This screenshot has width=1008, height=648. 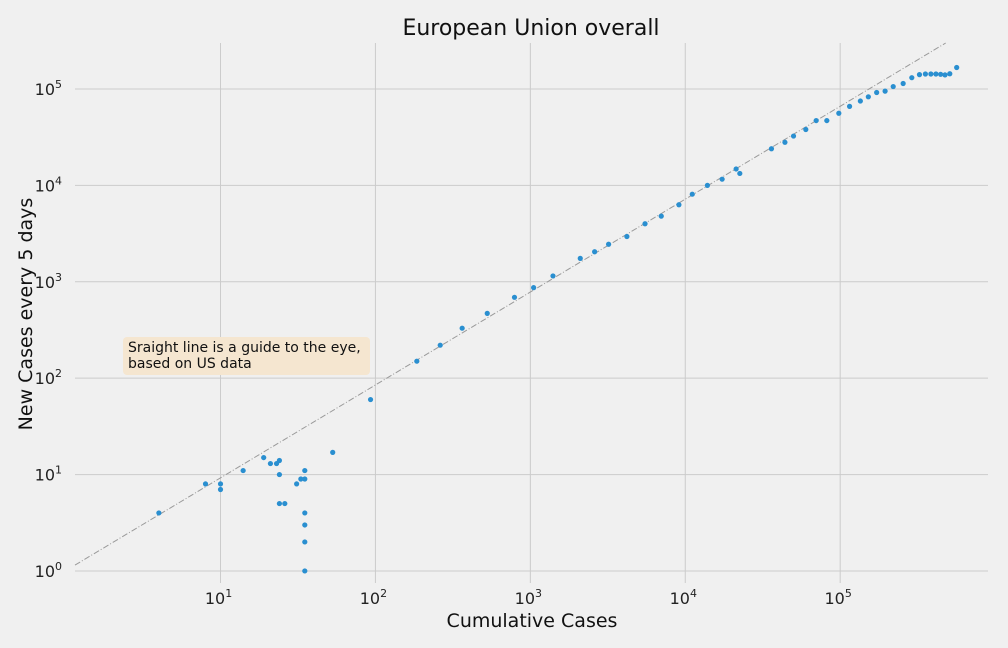 I want to click on annotation-background, so click(x=246, y=356).